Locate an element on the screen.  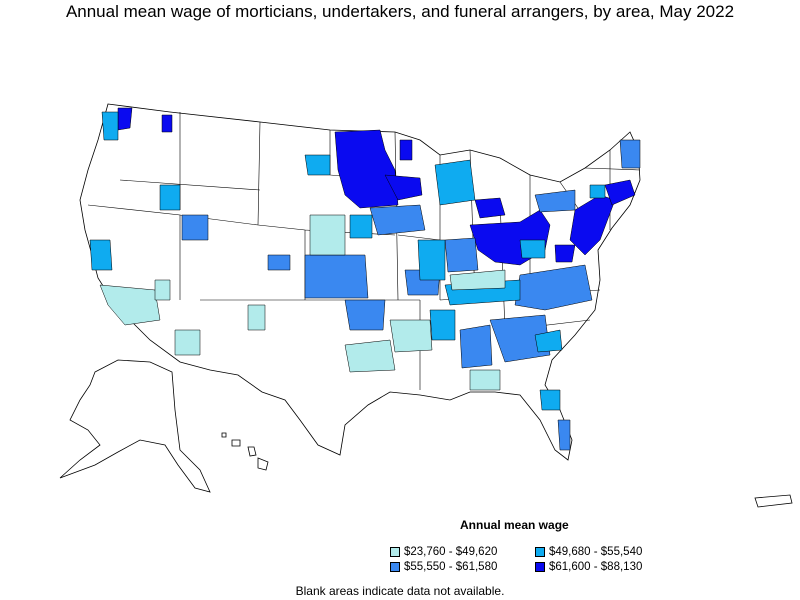
region-mi is located at coordinates (455, 182).